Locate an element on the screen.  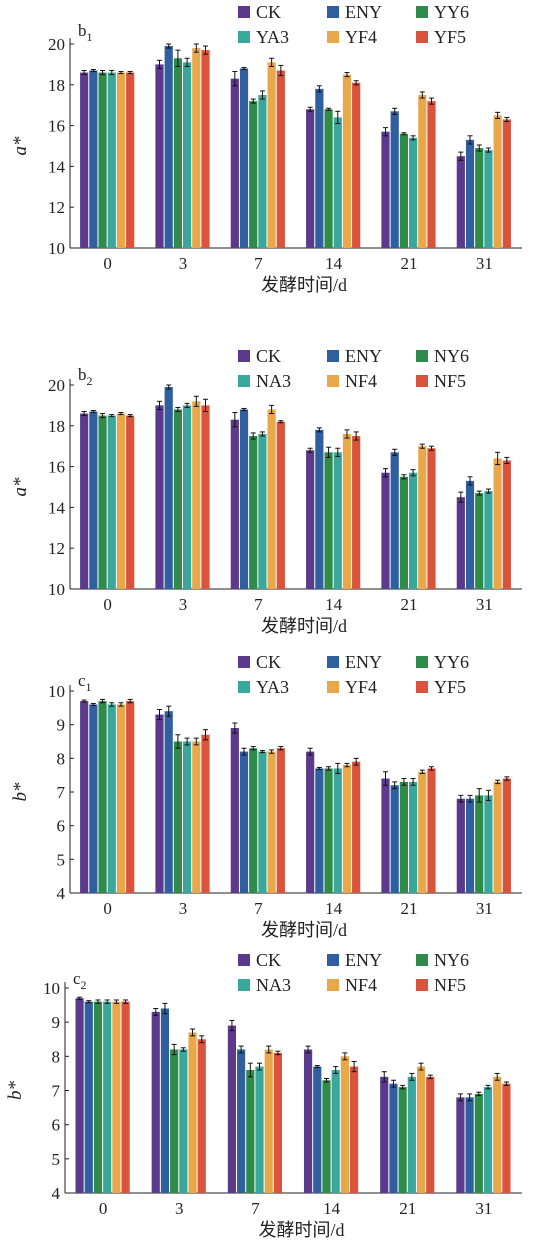
legend-swatch-YA3 is located at coordinates (244, 37).